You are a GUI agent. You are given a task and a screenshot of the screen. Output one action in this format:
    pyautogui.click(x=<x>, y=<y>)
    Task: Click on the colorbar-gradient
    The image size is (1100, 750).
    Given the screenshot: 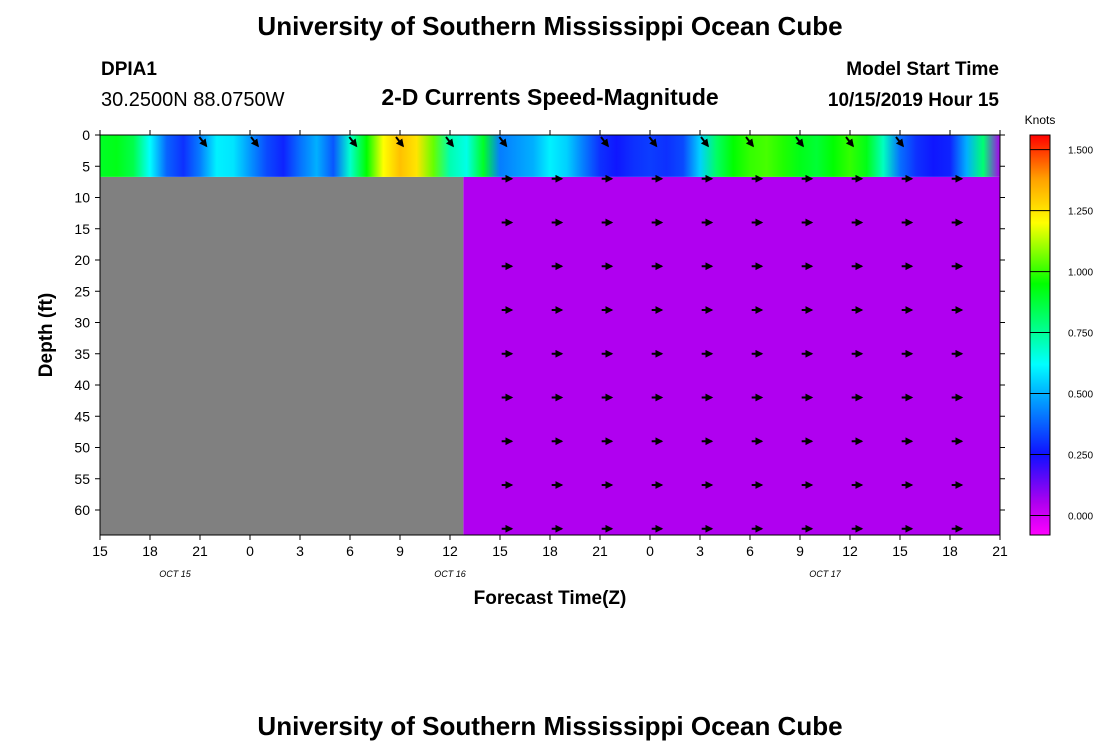 What is the action you would take?
    pyautogui.click(x=1040, y=335)
    